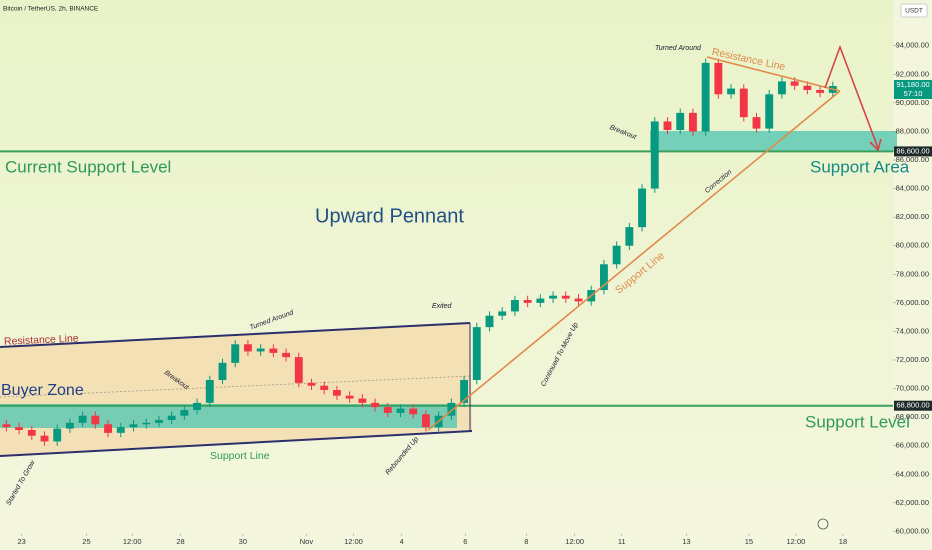 This screenshot has width=932, height=550. I want to click on x-tick-label: 28, so click(180, 541).